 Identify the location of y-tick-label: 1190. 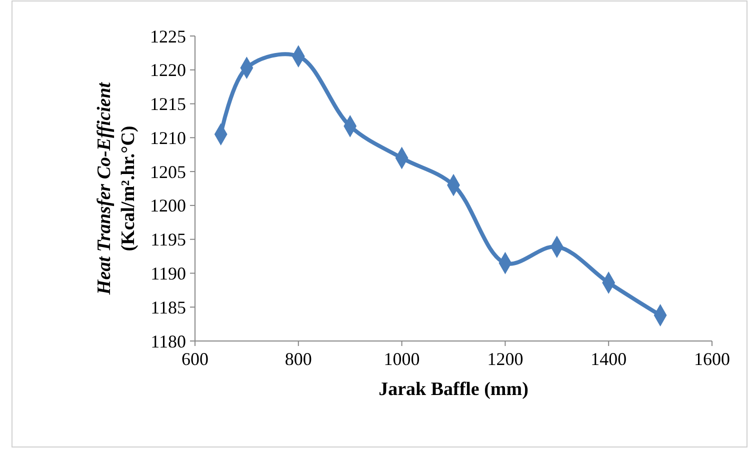
(168, 274).